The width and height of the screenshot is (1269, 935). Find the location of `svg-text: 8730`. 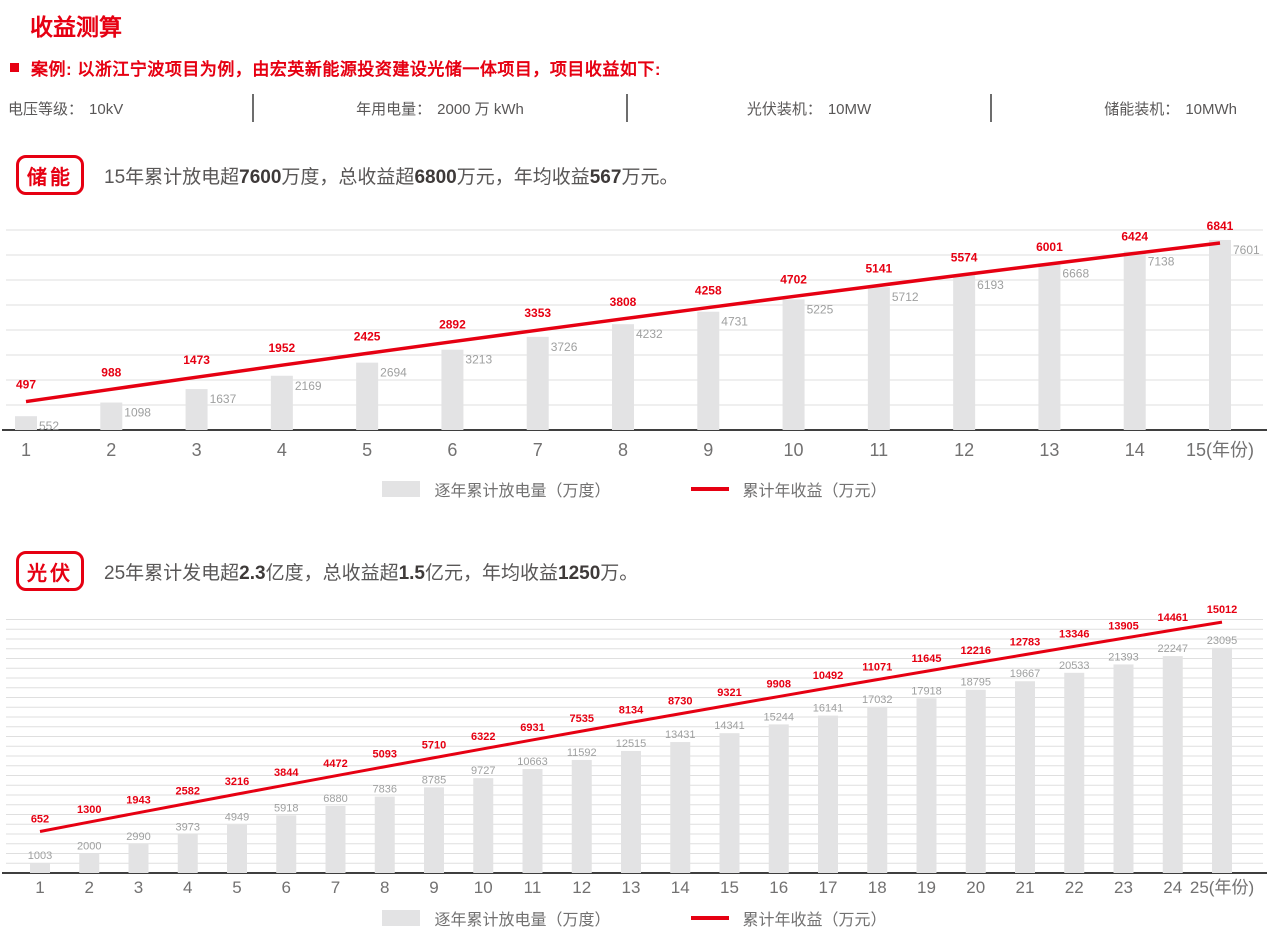

svg-text: 8730 is located at coordinates (680, 702).